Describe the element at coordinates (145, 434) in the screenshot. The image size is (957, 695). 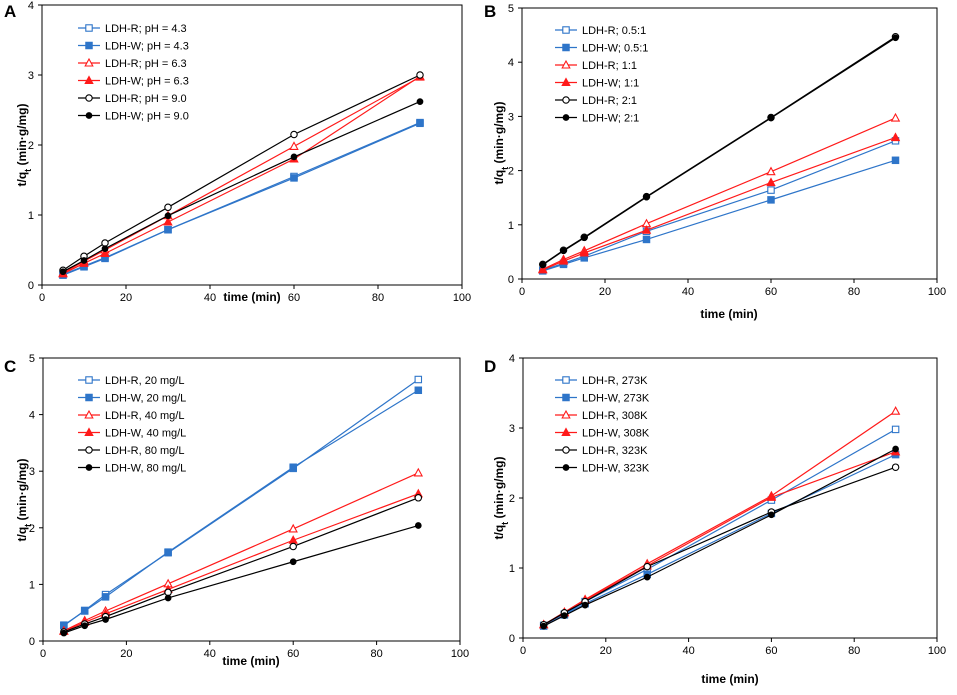
I see `legend-entry: LDH-W, 40 mg/L` at that location.